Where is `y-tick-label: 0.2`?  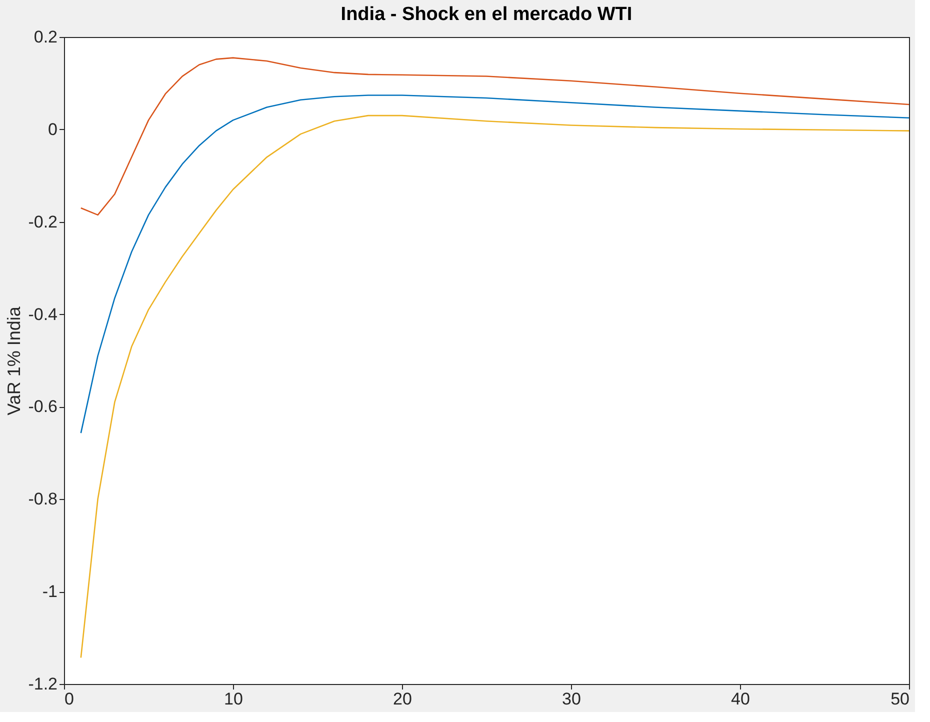 y-tick-label: 0.2 is located at coordinates (46, 37).